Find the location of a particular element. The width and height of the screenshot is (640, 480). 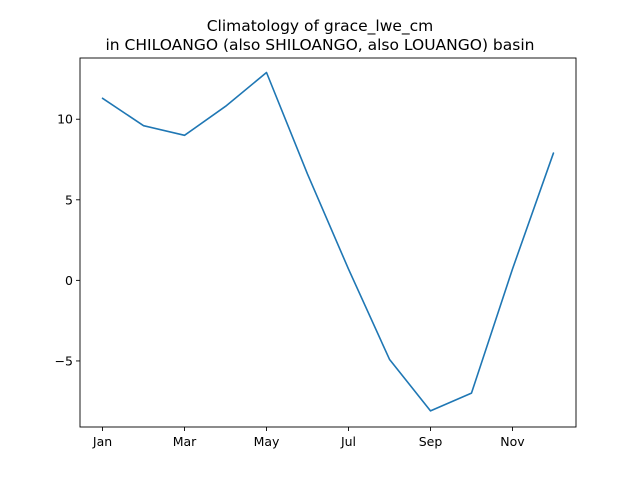

chart-title: Climatology of grace_lwe_cm is located at coordinates (320, 26).